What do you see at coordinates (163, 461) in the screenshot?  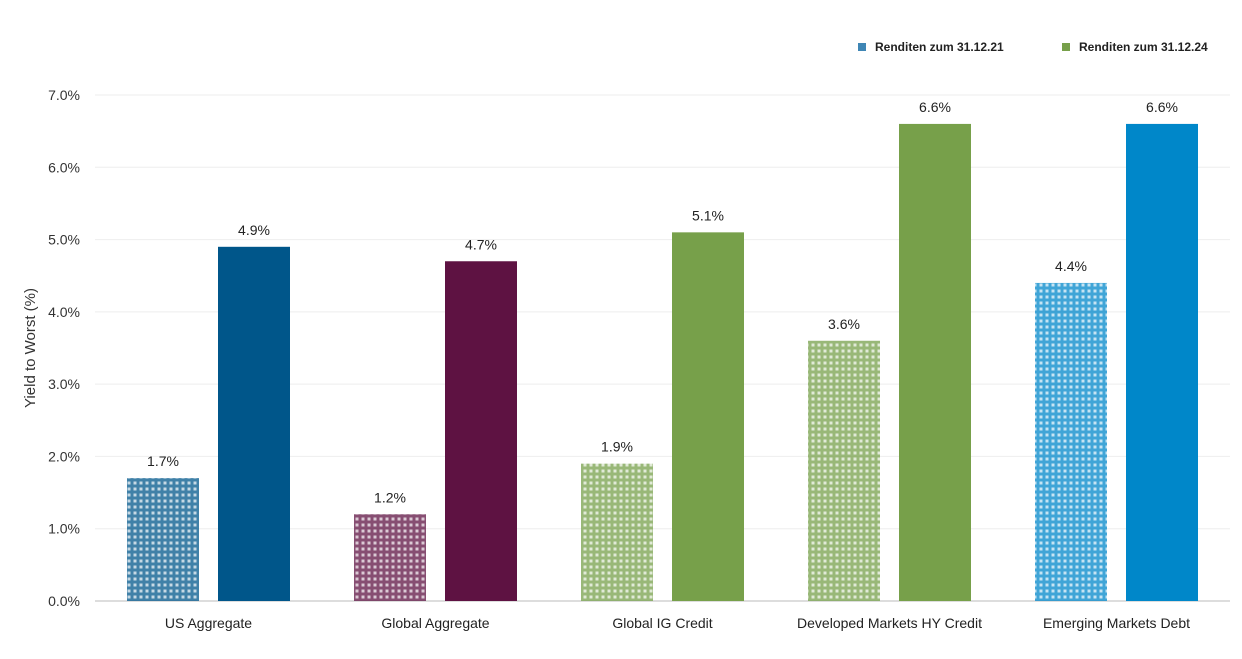 I see `data-label: 1.7%` at bounding box center [163, 461].